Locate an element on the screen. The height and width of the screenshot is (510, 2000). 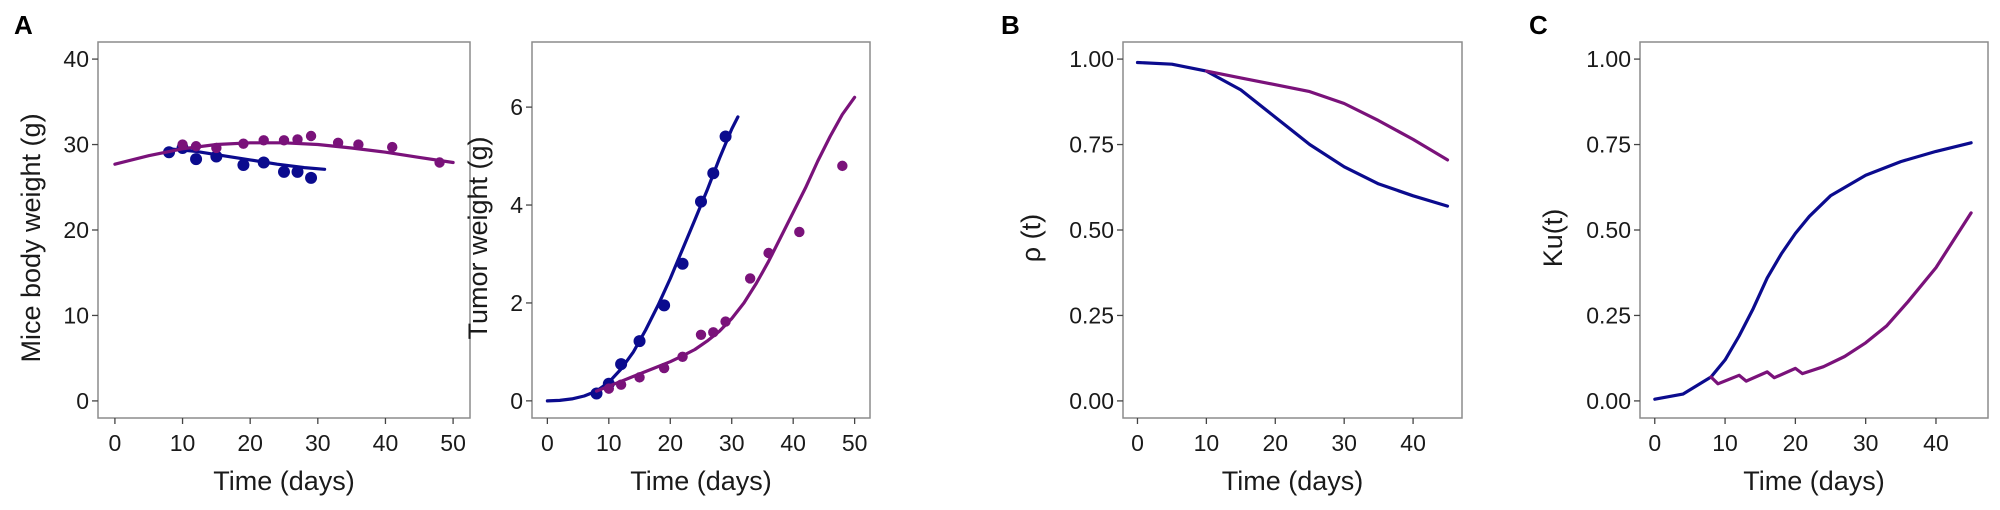
y-tick-label: 6 is located at coordinates (516, 107).